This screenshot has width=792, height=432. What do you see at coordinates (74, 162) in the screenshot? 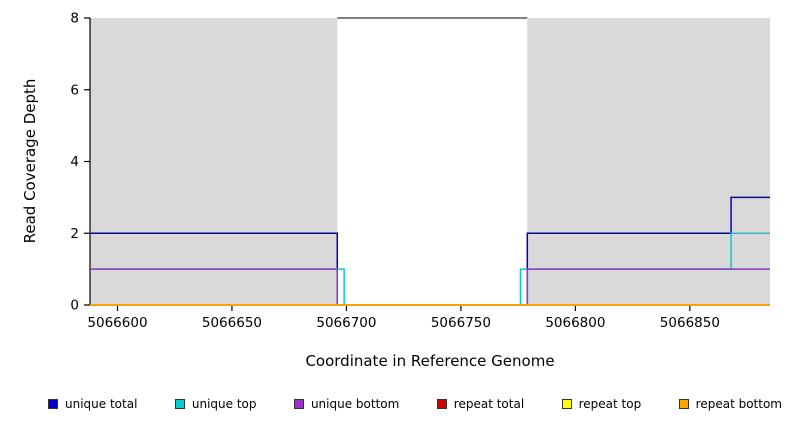
I see `y-tick-label: 4` at bounding box center [74, 162].